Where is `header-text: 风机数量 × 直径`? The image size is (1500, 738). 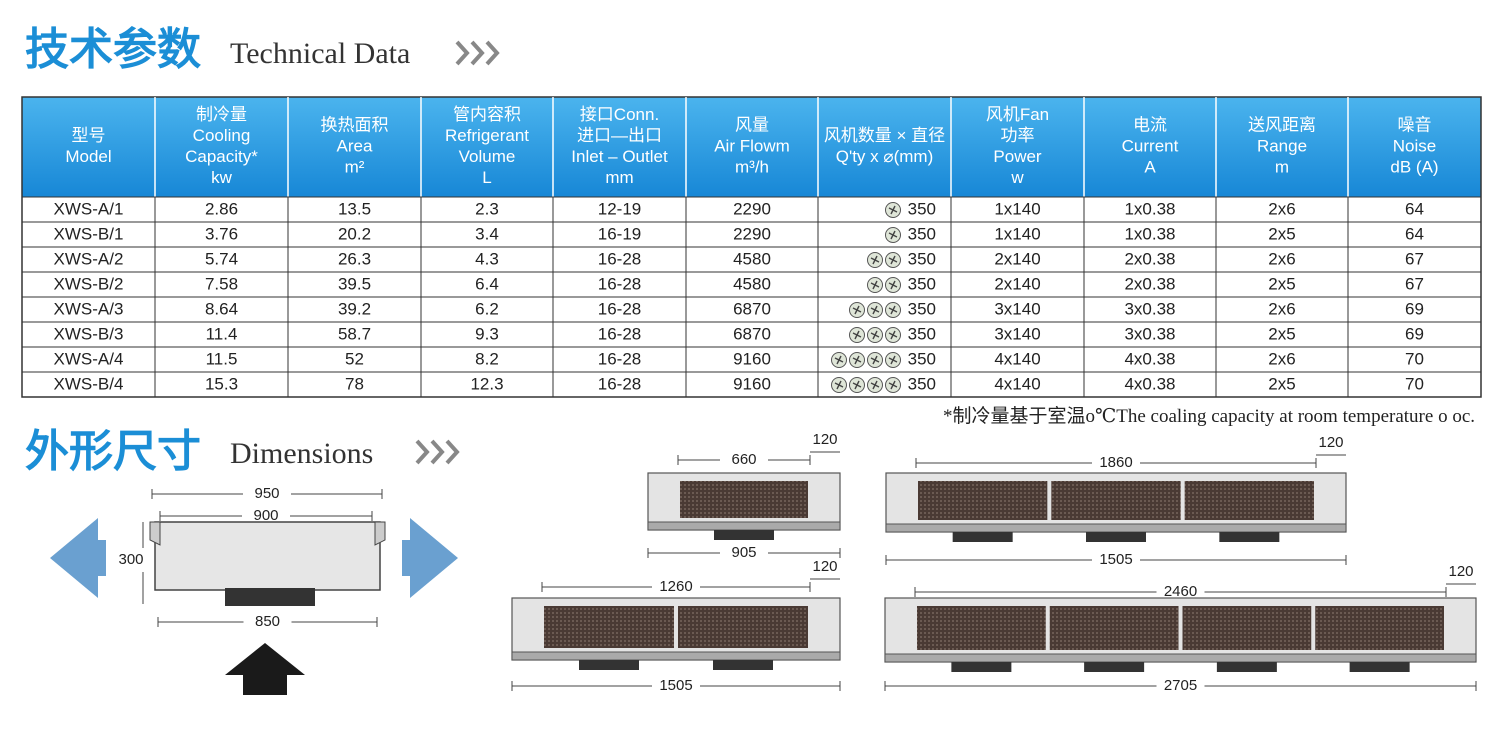
header-text: 风机数量 × 直径 is located at coordinates (884, 135).